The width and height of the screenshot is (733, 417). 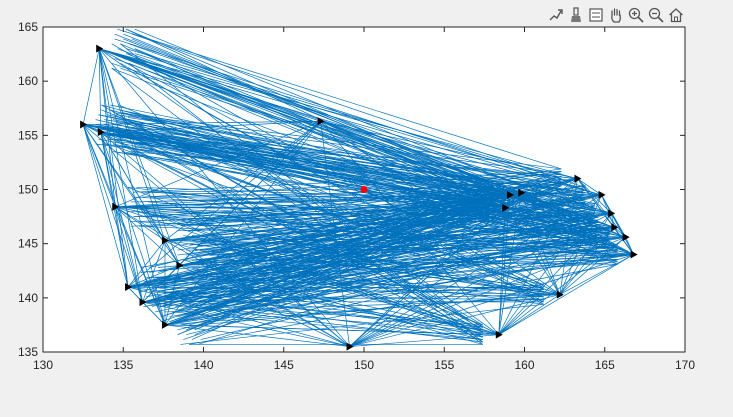 I want to click on pan-button, so click(x=615, y=15).